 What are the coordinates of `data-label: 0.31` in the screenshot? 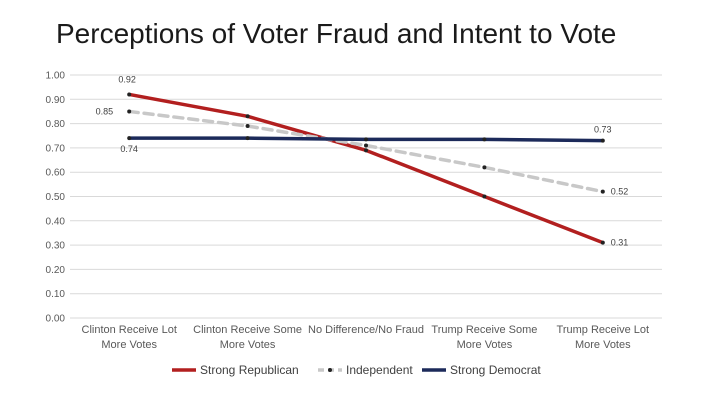 It's located at (620, 243).